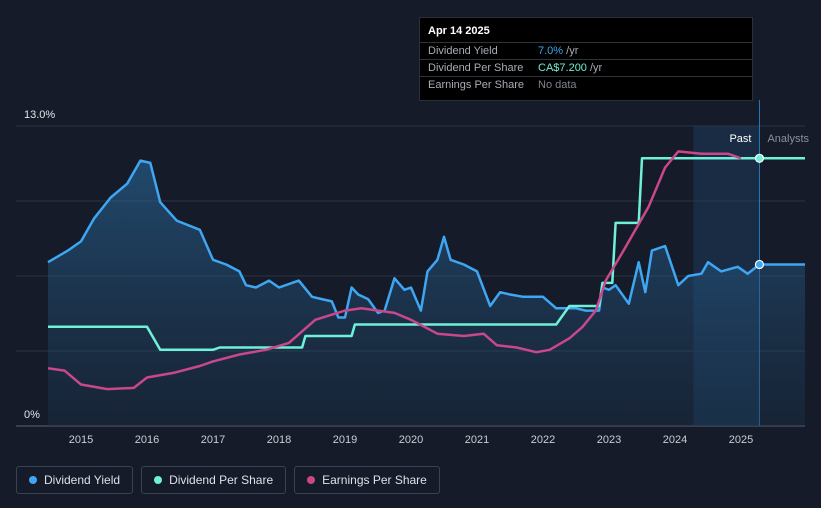  Describe the element at coordinates (33, 480) in the screenshot. I see `dividend-yield-swatch-icon` at that location.